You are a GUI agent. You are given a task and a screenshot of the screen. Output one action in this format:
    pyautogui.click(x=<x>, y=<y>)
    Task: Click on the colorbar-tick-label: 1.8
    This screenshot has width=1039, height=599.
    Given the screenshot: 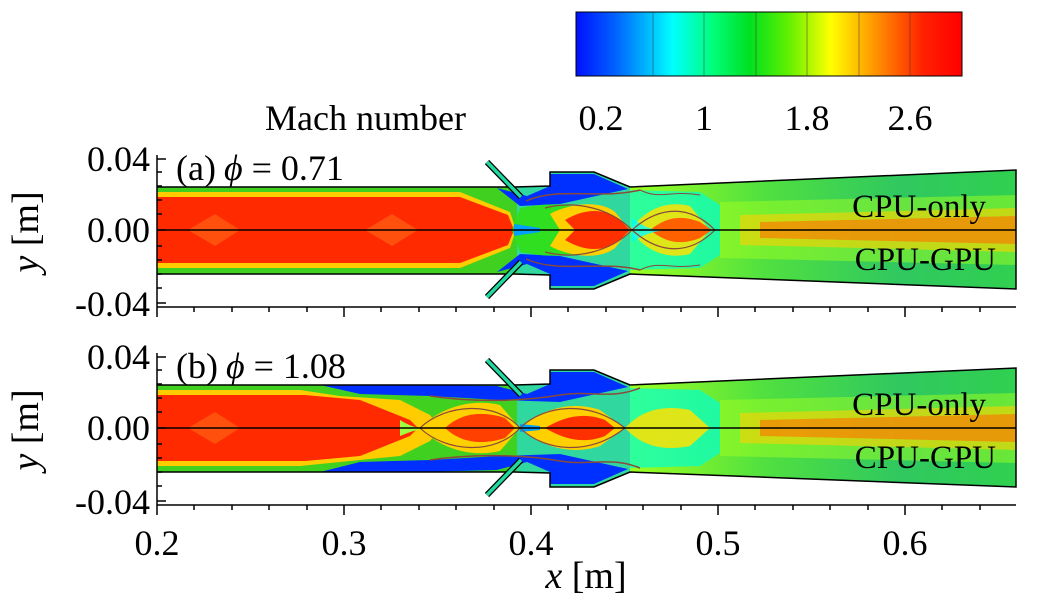 What is the action you would take?
    pyautogui.click(x=807, y=118)
    